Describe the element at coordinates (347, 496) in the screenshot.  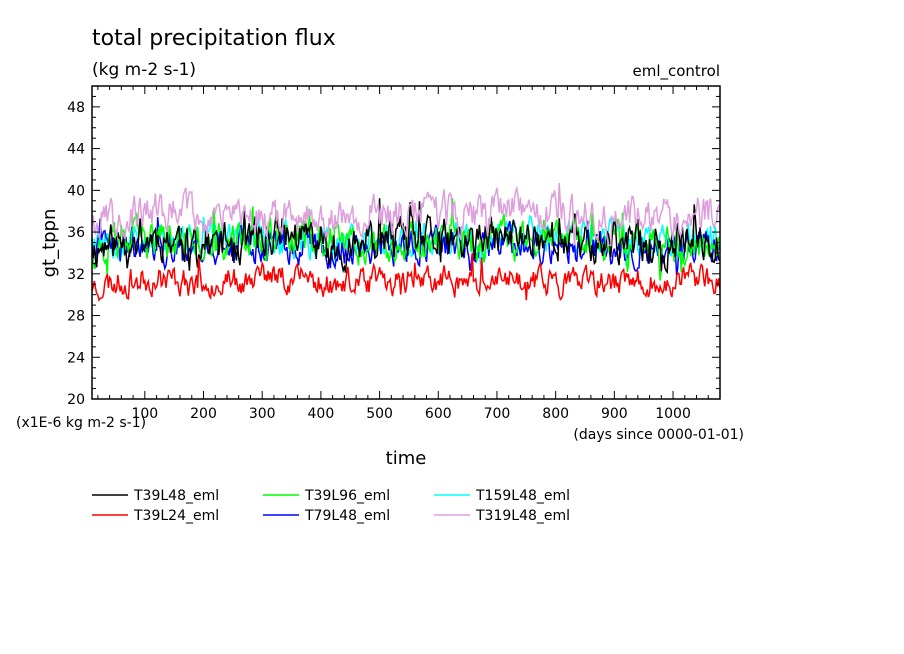
I see `legend-label: T39L96_eml` at that location.